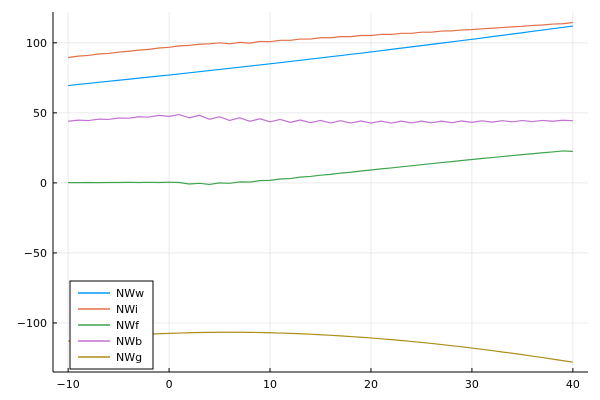 The width and height of the screenshot is (600, 400). What do you see at coordinates (130, 293) in the screenshot?
I see `legend-label-nww: NWw` at bounding box center [130, 293].